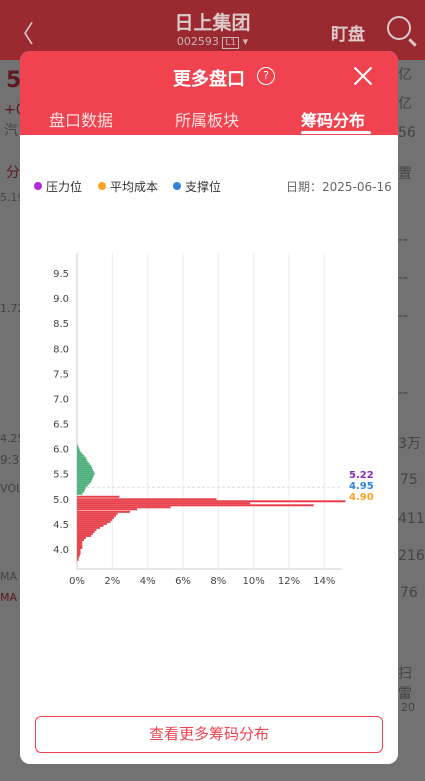 The image size is (425, 781). I want to click on x-tick-label: 0%, so click(77, 581).